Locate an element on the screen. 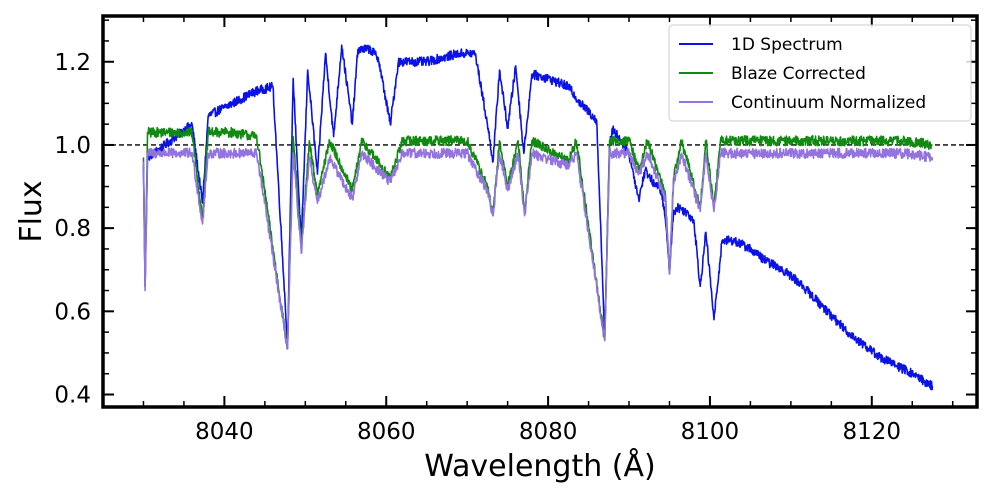 This screenshot has height=498, width=997. y-tick-label: 0.6 is located at coordinates (72, 312).